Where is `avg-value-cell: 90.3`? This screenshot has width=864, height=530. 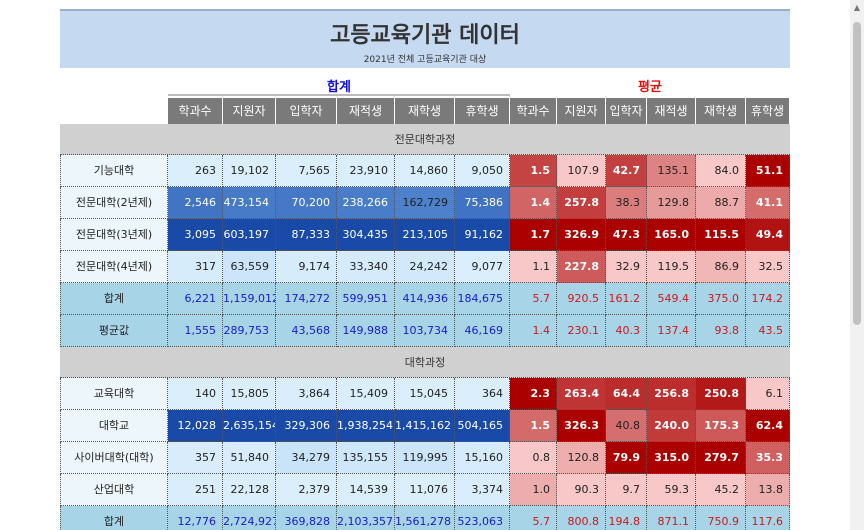
avg-value-cell: 90.3 is located at coordinates (581, 490).